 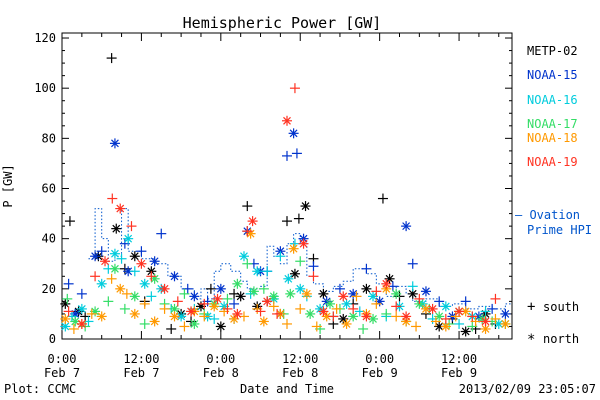 What do you see at coordinates (287, 389) in the screenshot?
I see `x-axis-label: Date and Time` at bounding box center [287, 389].